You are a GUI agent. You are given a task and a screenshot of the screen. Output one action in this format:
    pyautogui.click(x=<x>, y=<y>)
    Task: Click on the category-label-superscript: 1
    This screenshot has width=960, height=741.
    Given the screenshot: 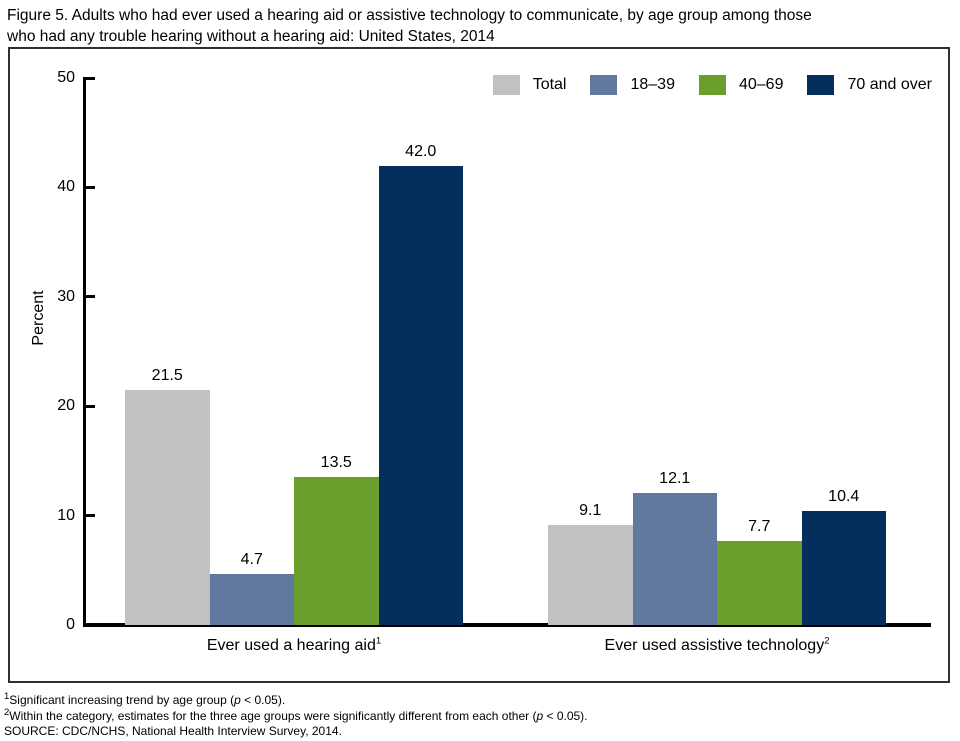 What is the action you would take?
    pyautogui.click(x=378, y=641)
    